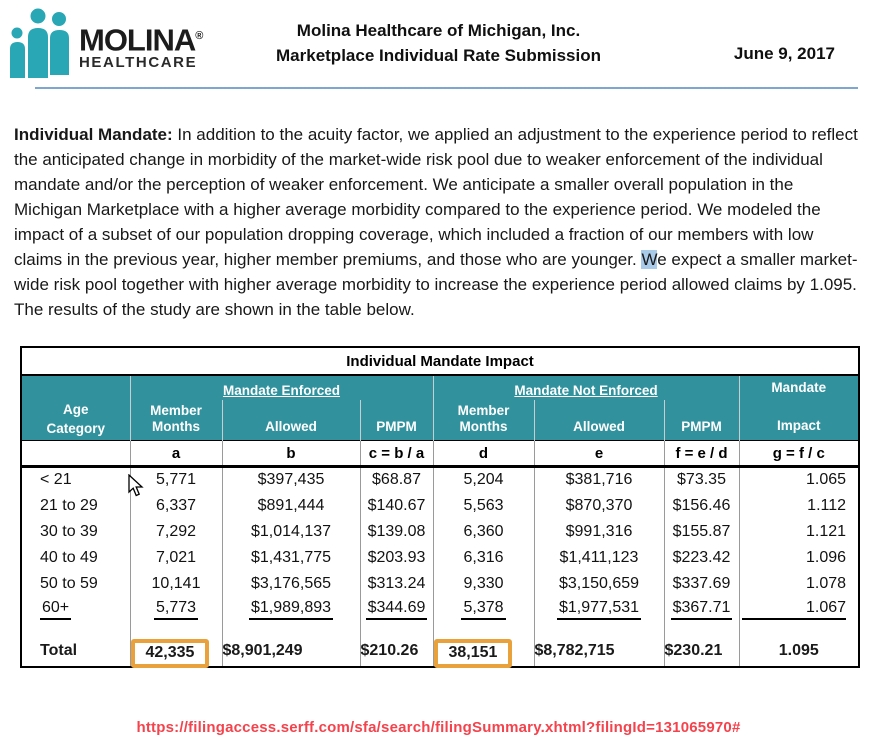  What do you see at coordinates (701, 454) in the screenshot?
I see `letter-f: f = e / d` at bounding box center [701, 454].